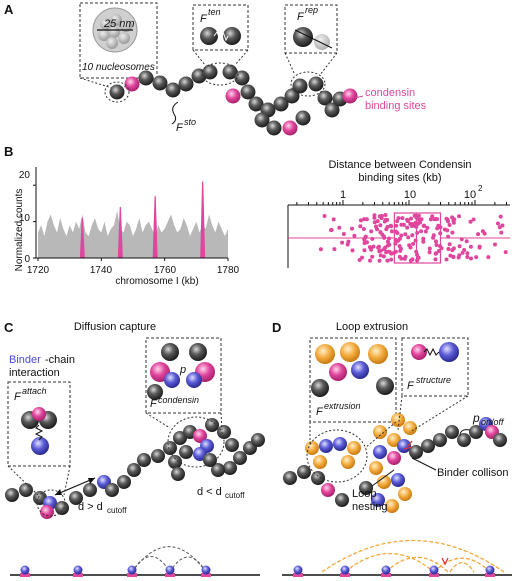  I want to click on inset-condensin-force: p F condensin, so click(183, 375).